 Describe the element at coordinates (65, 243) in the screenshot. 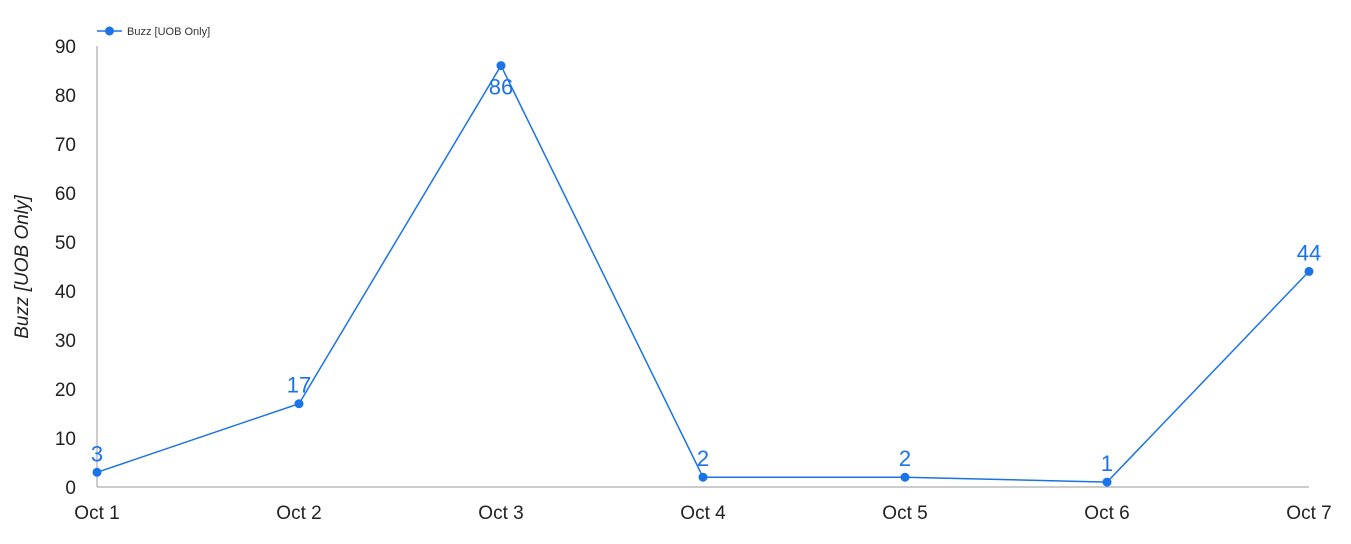

I see `y-tick-label: 50` at that location.